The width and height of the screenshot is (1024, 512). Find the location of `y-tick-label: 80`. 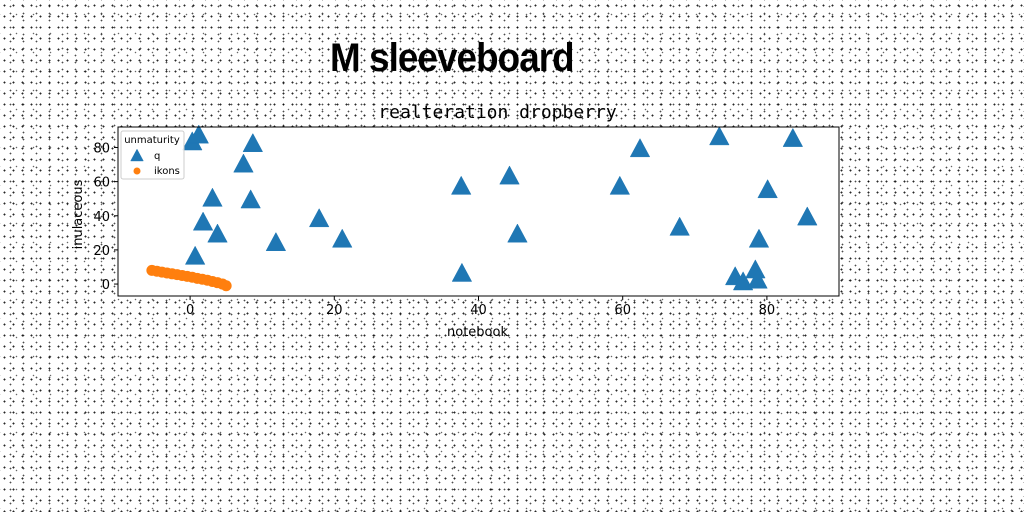

y-tick-label: 80 is located at coordinates (101, 148).